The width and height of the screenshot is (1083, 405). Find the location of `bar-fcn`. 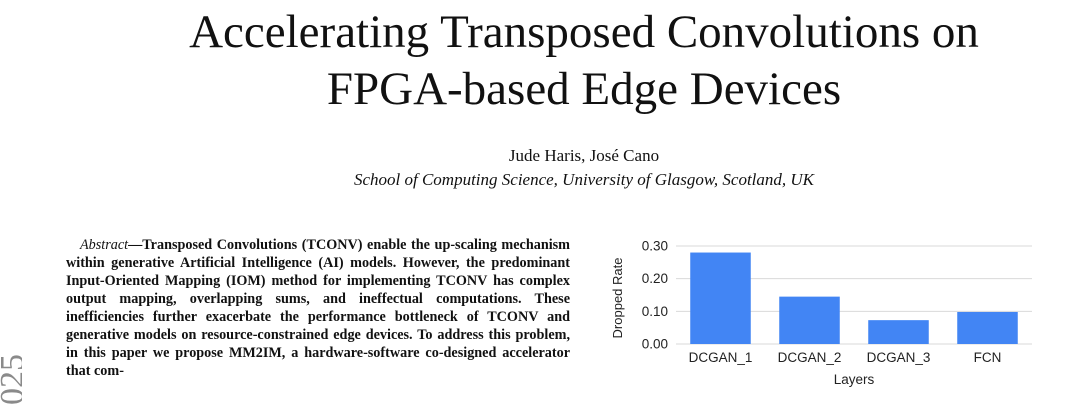

bar-fcn is located at coordinates (987, 327).